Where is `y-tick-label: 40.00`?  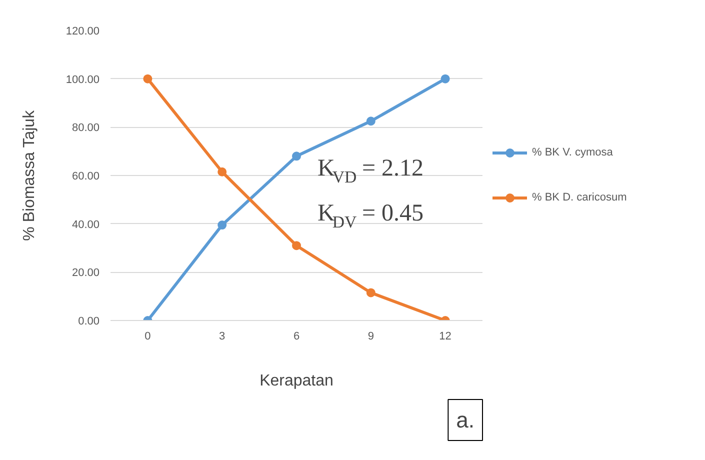 y-tick-label: 40.00 is located at coordinates (86, 224).